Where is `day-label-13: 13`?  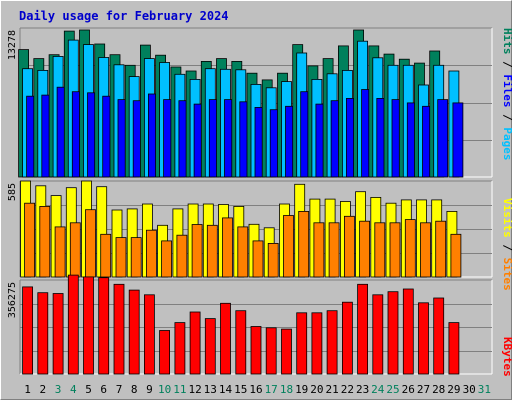
day-label-13: 13 is located at coordinates (210, 389).